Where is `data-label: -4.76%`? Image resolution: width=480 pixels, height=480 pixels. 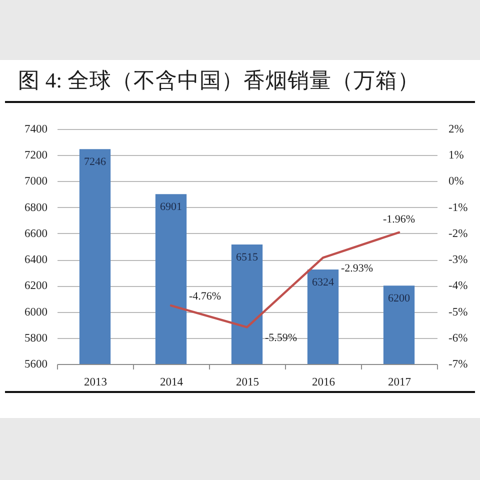 data-label: -4.76% is located at coordinates (205, 296).